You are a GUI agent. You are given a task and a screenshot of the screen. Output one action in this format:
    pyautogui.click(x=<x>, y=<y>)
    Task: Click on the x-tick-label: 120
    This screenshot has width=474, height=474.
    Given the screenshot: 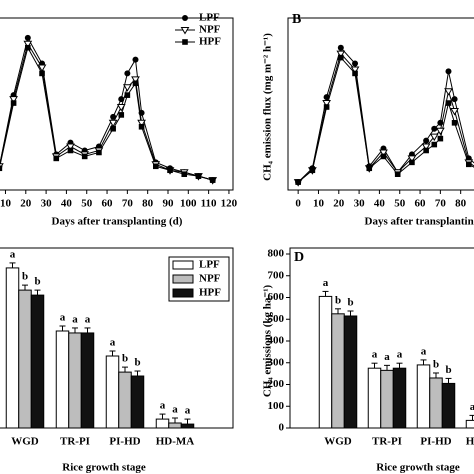 What is the action you would take?
    pyautogui.click(x=229, y=204)
    